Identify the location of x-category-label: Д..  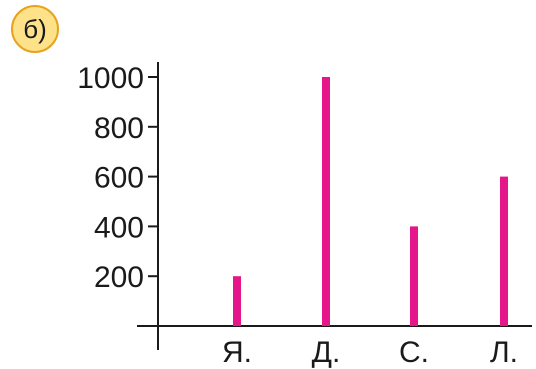
(326, 352).